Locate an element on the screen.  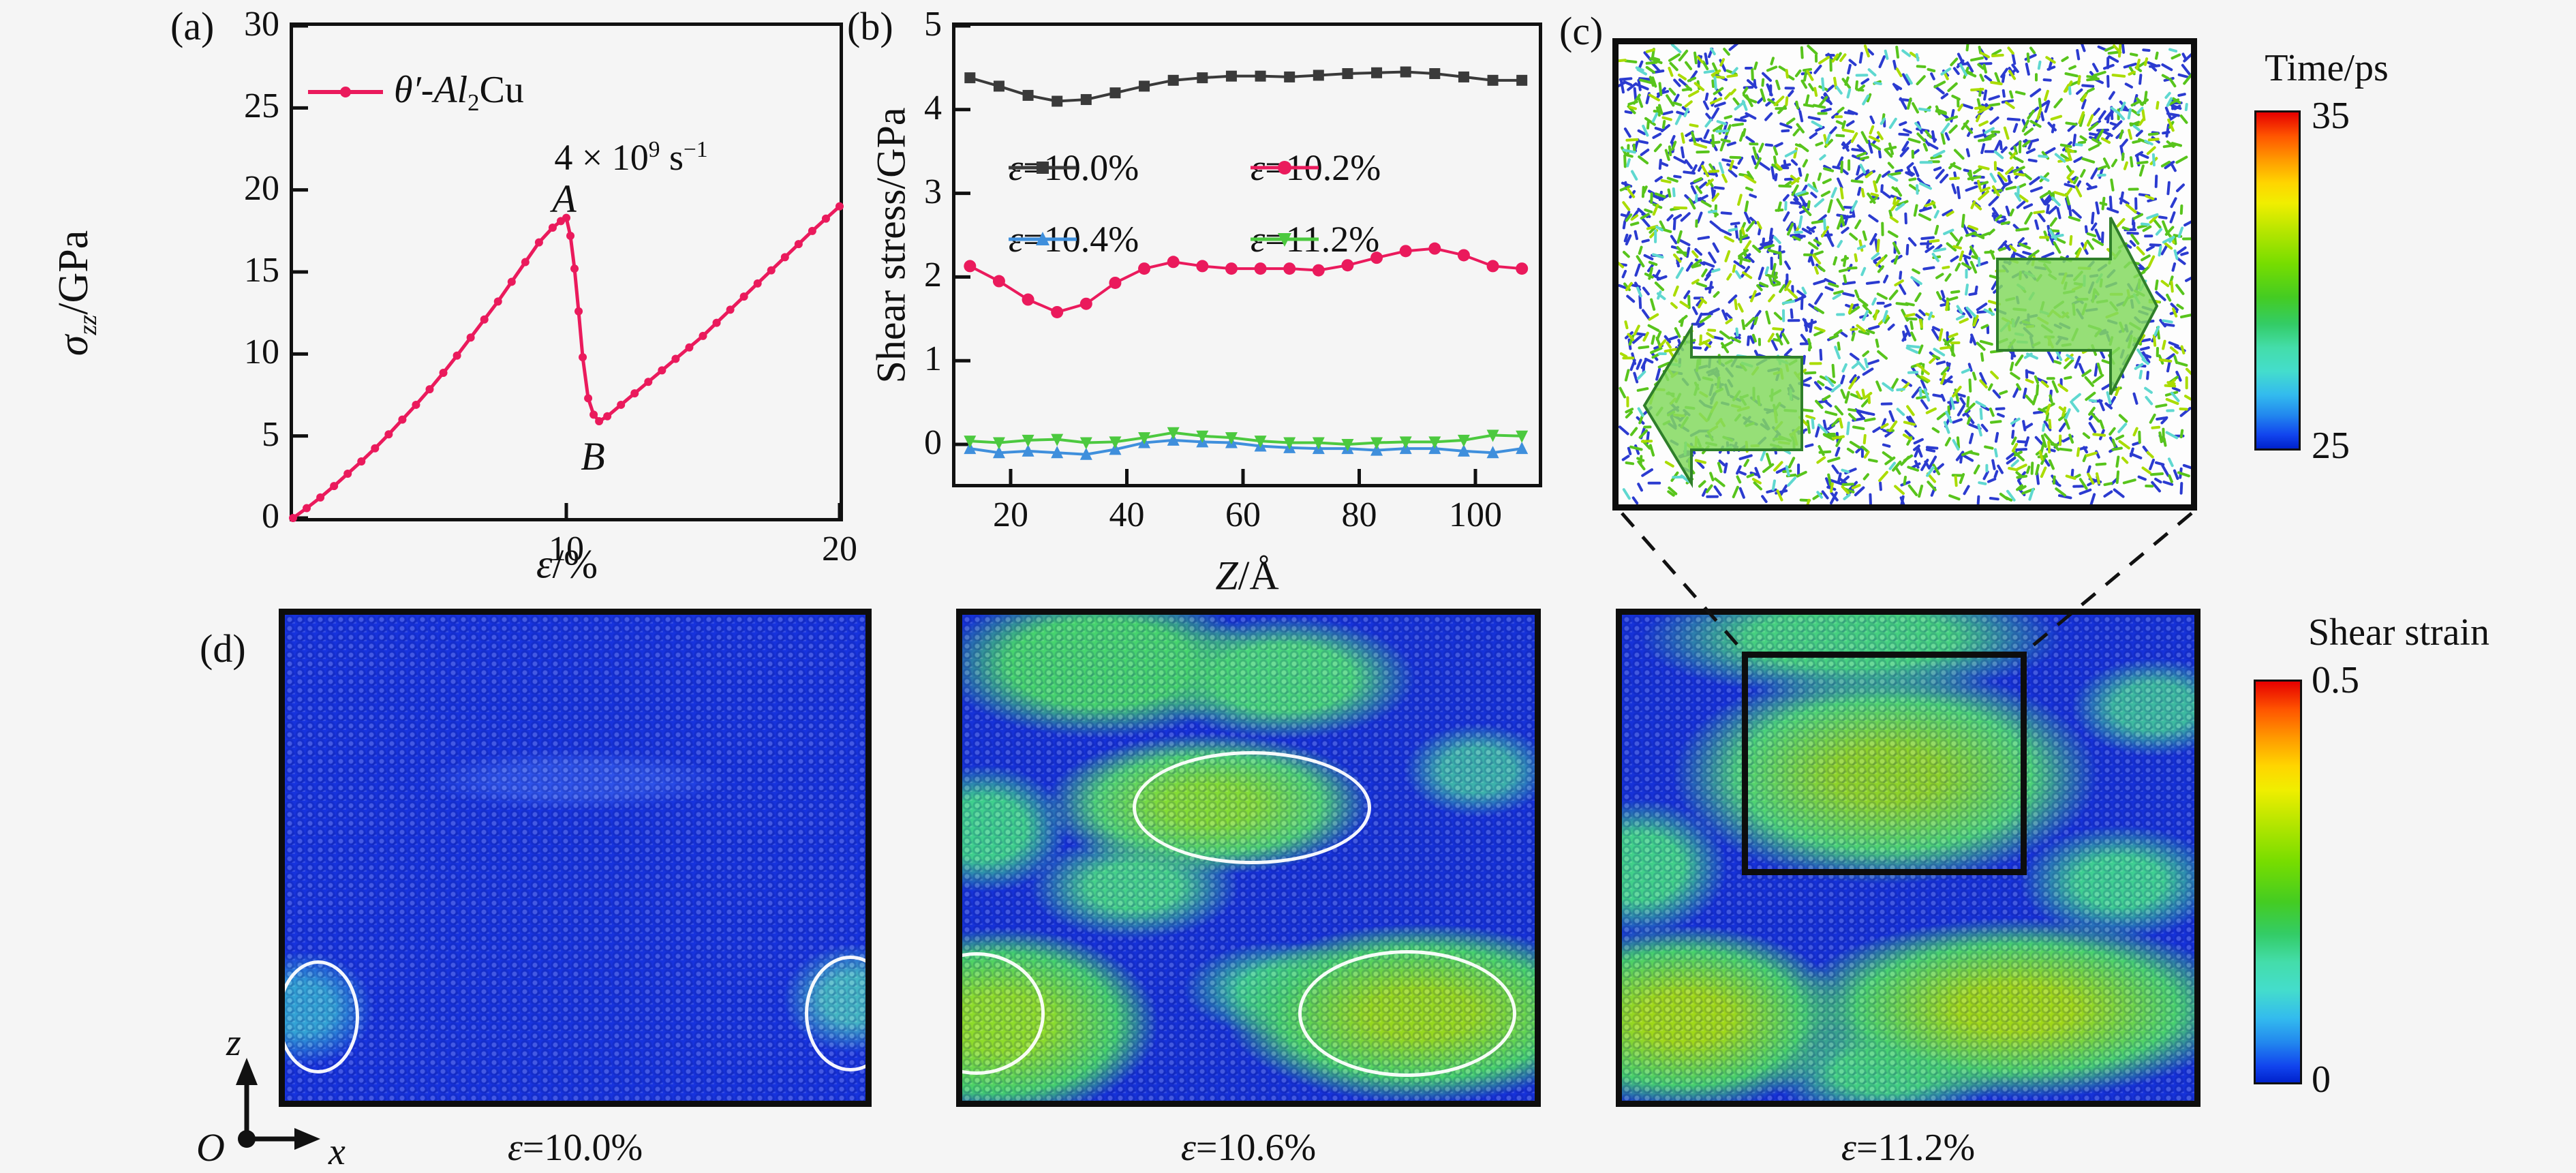
panel-b-y-tick: 5 is located at coordinates (933, 24).